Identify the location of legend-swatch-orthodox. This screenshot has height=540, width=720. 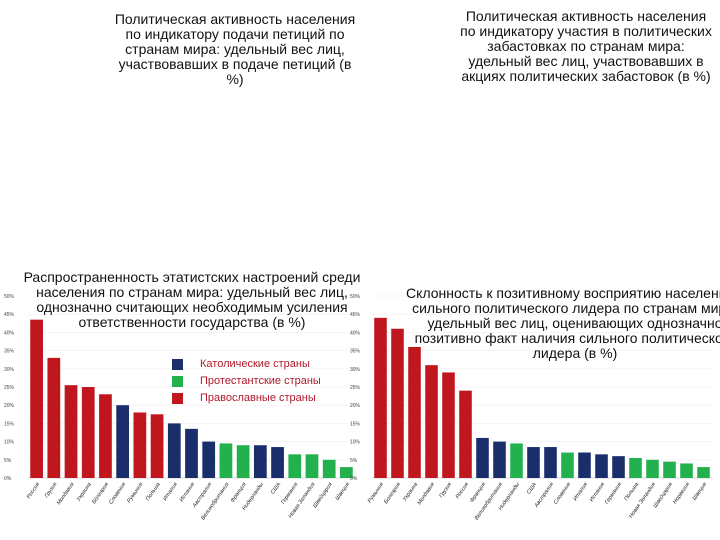
(177, 398).